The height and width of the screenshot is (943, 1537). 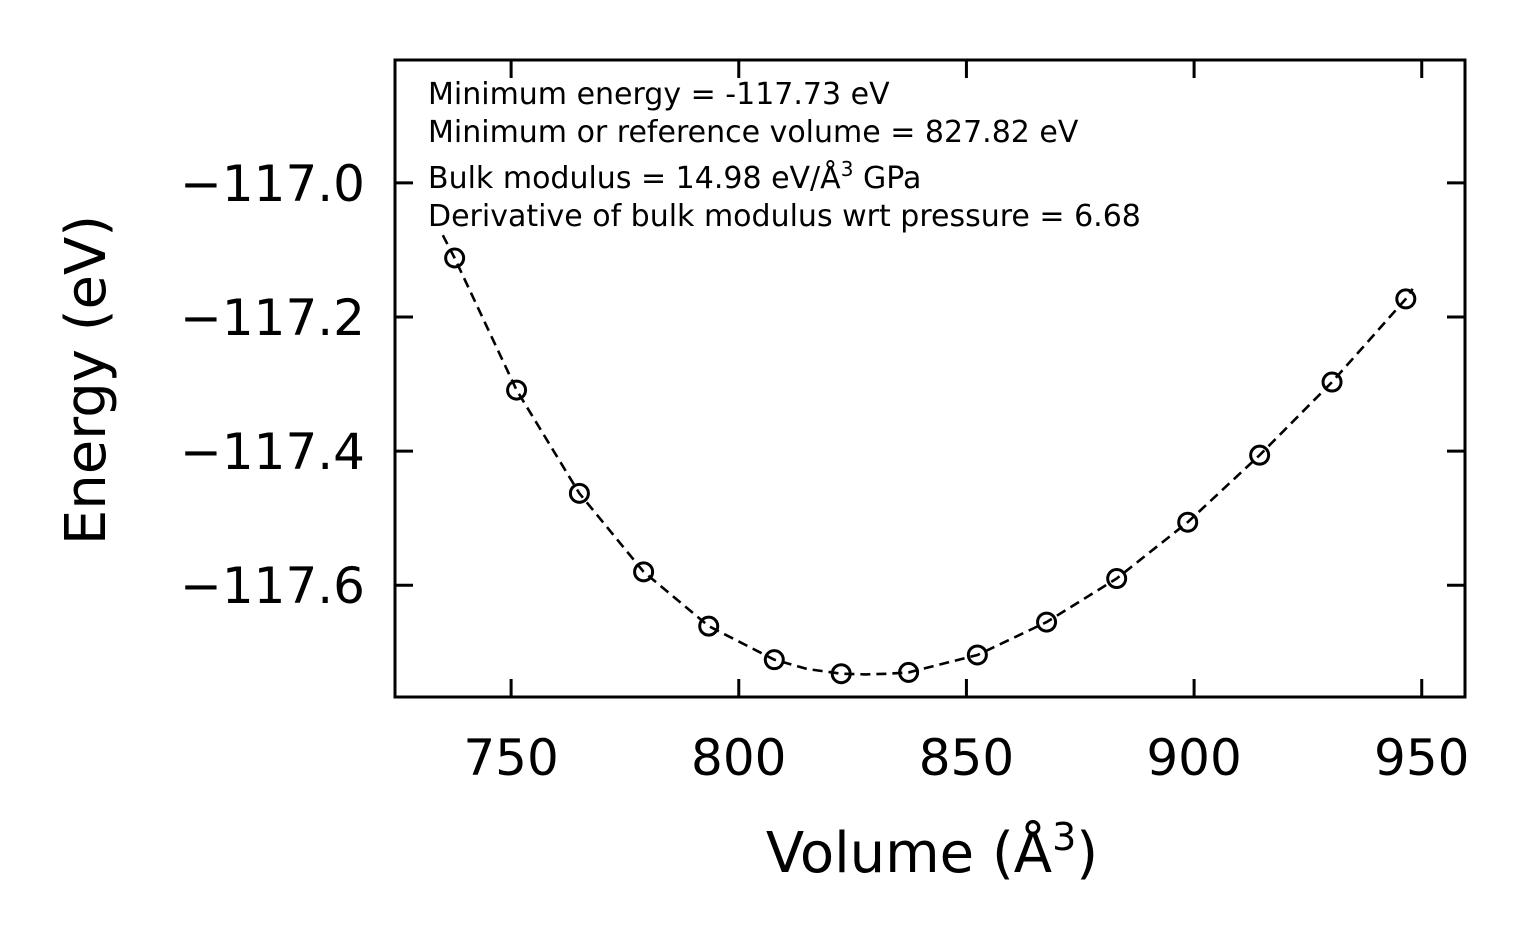 I want to click on y-tick-label: −117.6, so click(x=272, y=586).